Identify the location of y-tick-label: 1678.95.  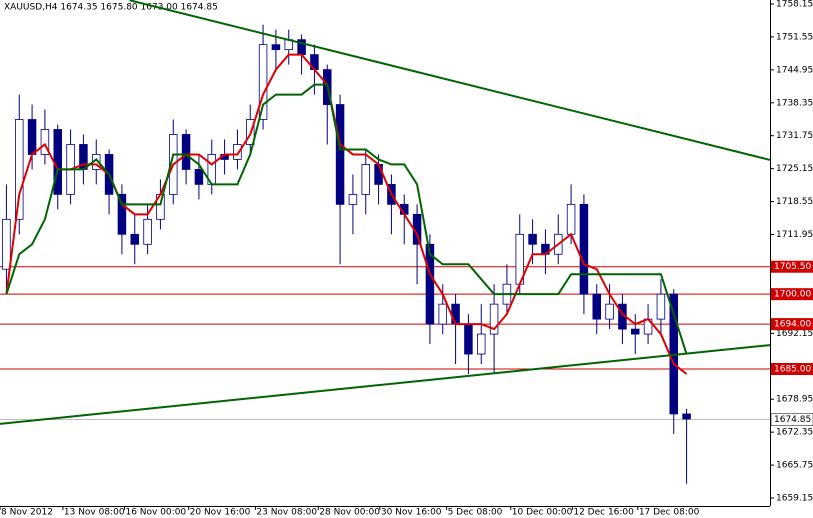
(794, 400).